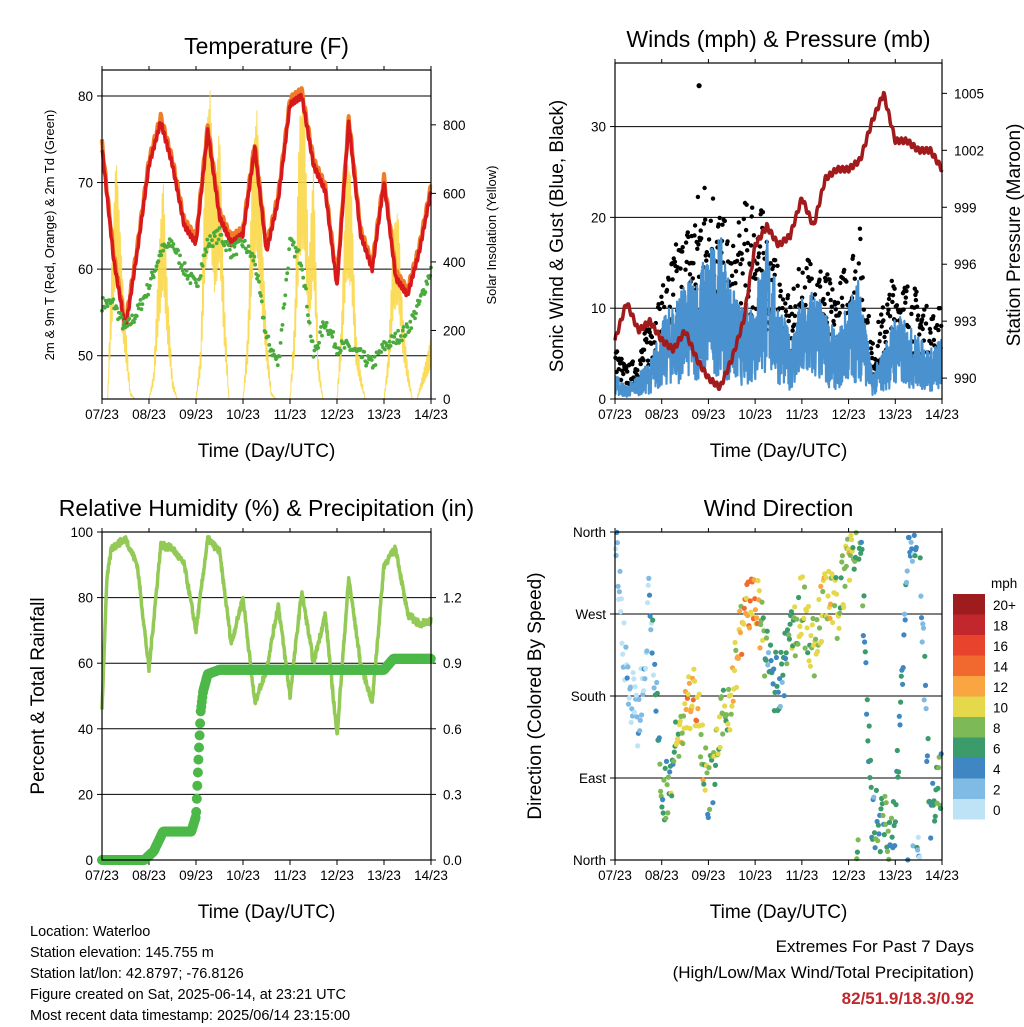  What do you see at coordinates (557, 236) in the screenshot?
I see `y-axis-label: Sonic Wind & Gust (Blue, Black)` at bounding box center [557, 236].